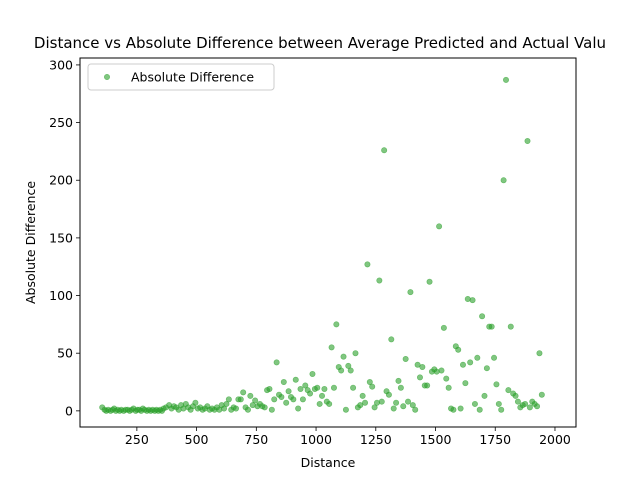 This screenshot has width=640, height=485. I want to click on legend: Absolute Difference, so click(181, 77).